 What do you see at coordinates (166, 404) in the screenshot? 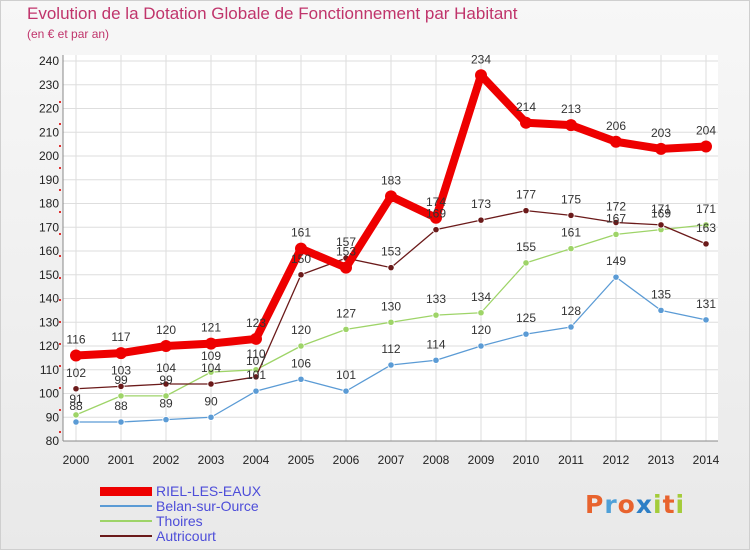
I see `data-label: 89` at bounding box center [166, 404].